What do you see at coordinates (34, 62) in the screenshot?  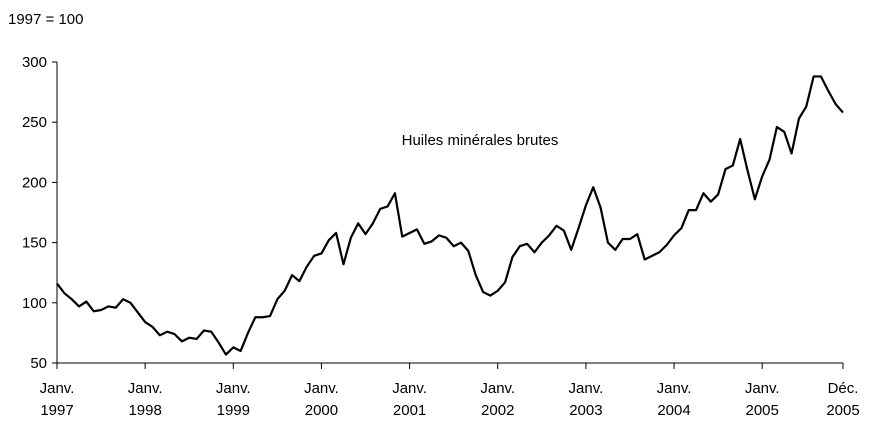 I see `y-tick-label: 300` at bounding box center [34, 62].